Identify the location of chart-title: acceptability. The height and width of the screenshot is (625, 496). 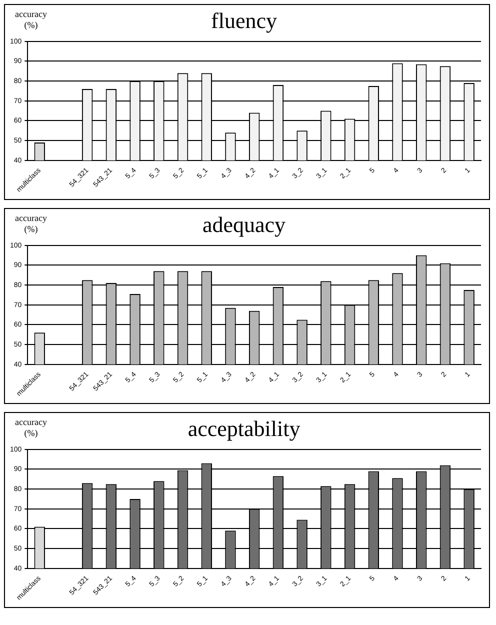
(244, 428).